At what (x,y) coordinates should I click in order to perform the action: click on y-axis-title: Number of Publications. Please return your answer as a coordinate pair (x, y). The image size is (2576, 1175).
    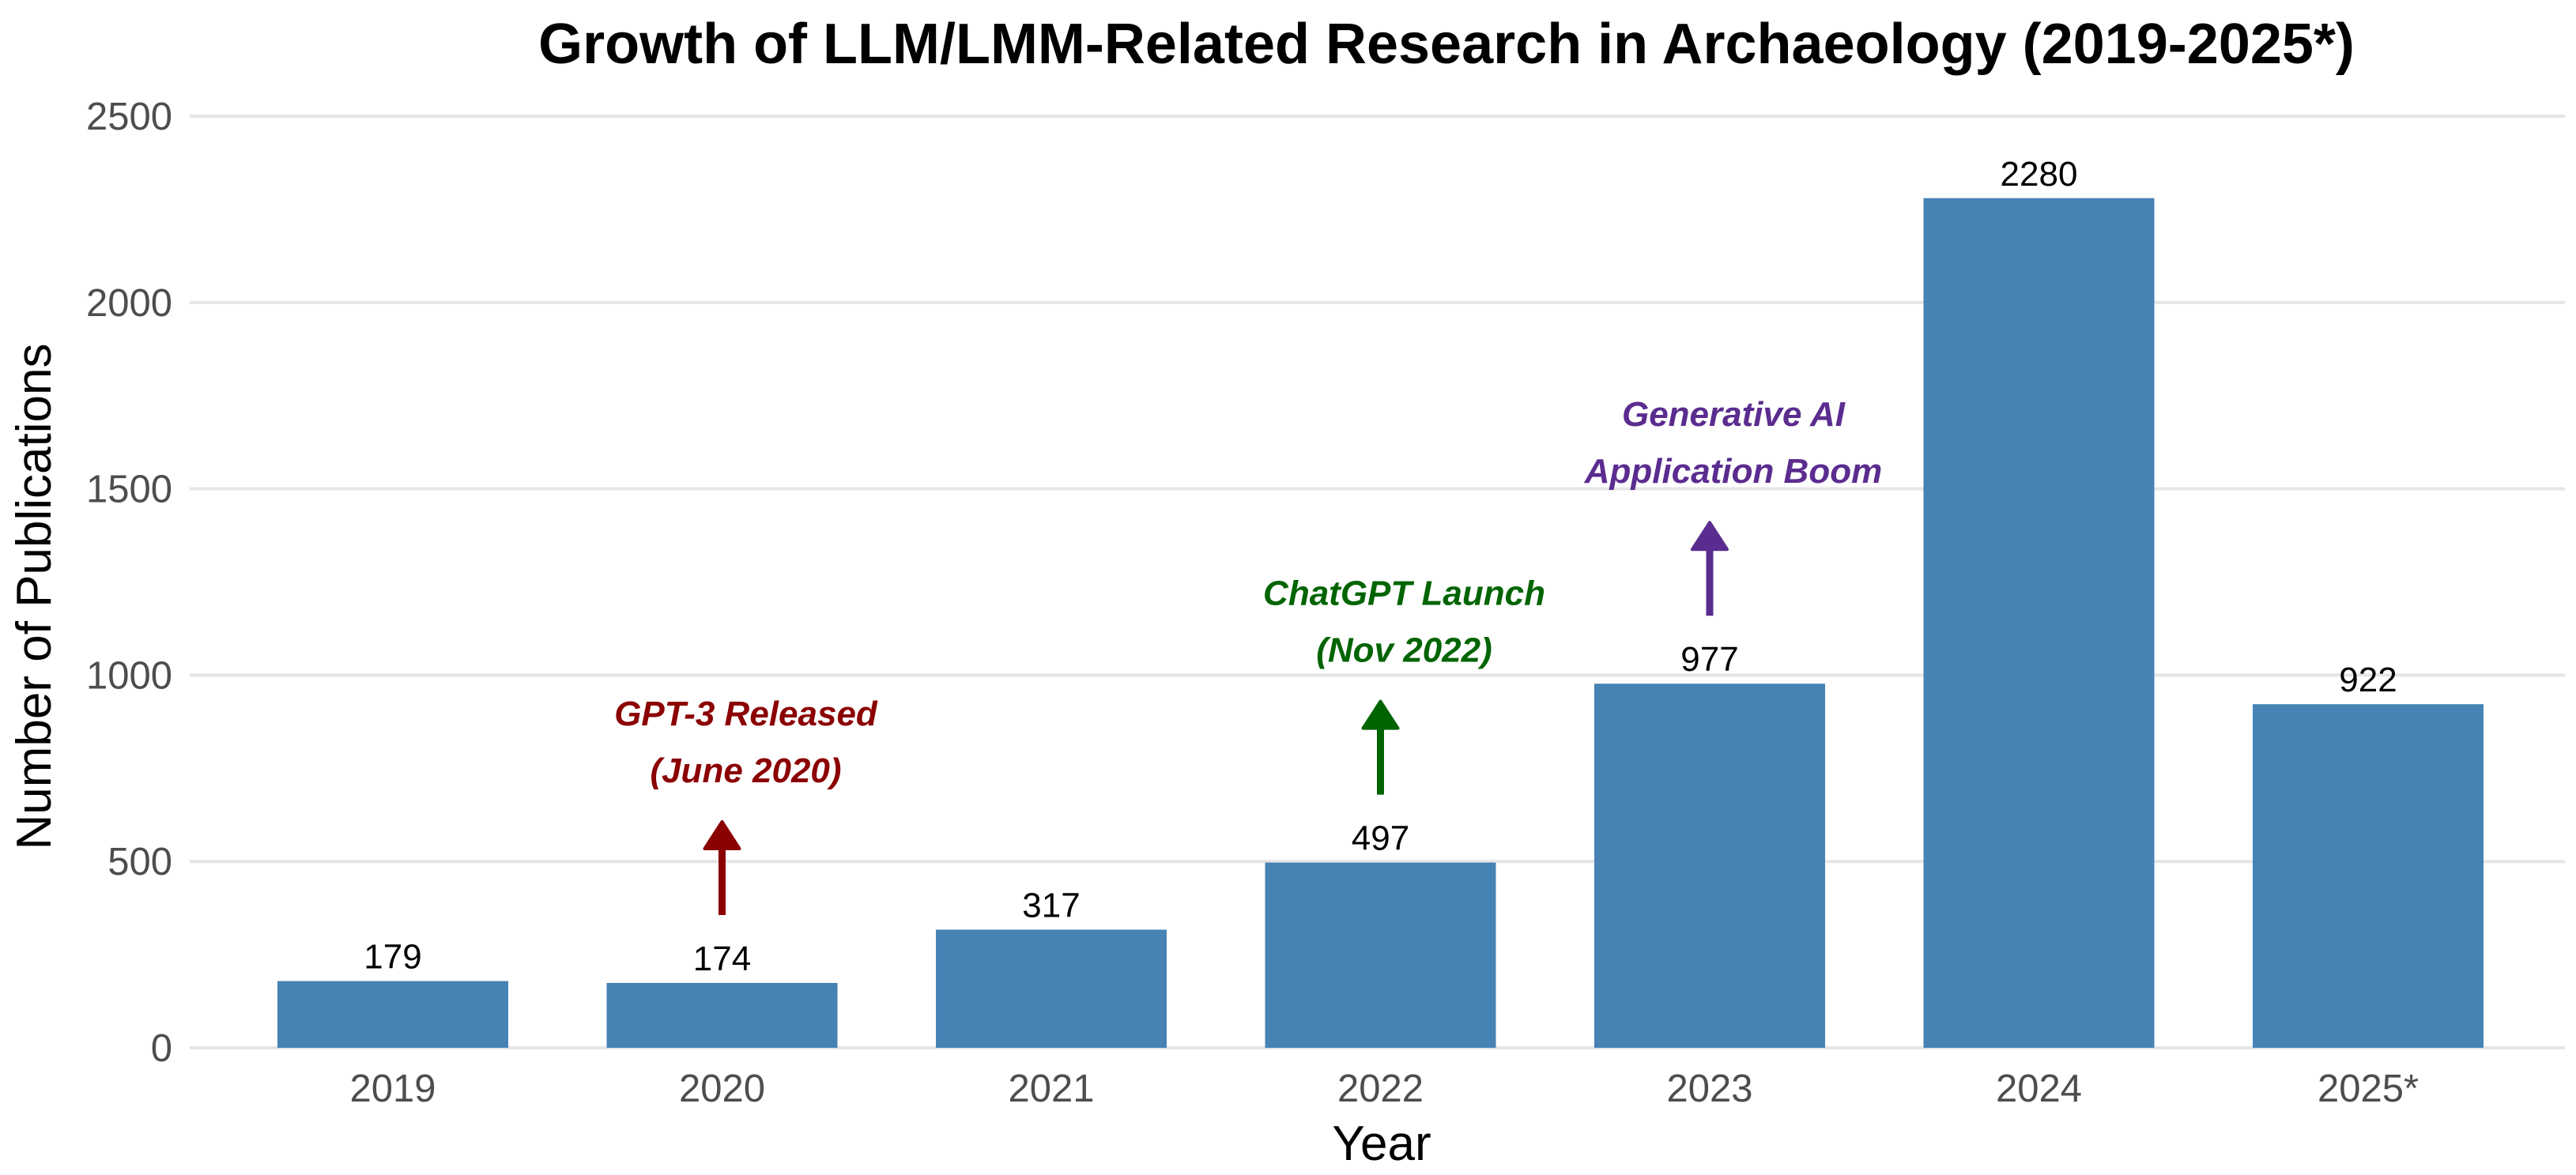
    Looking at the image, I should click on (34, 597).